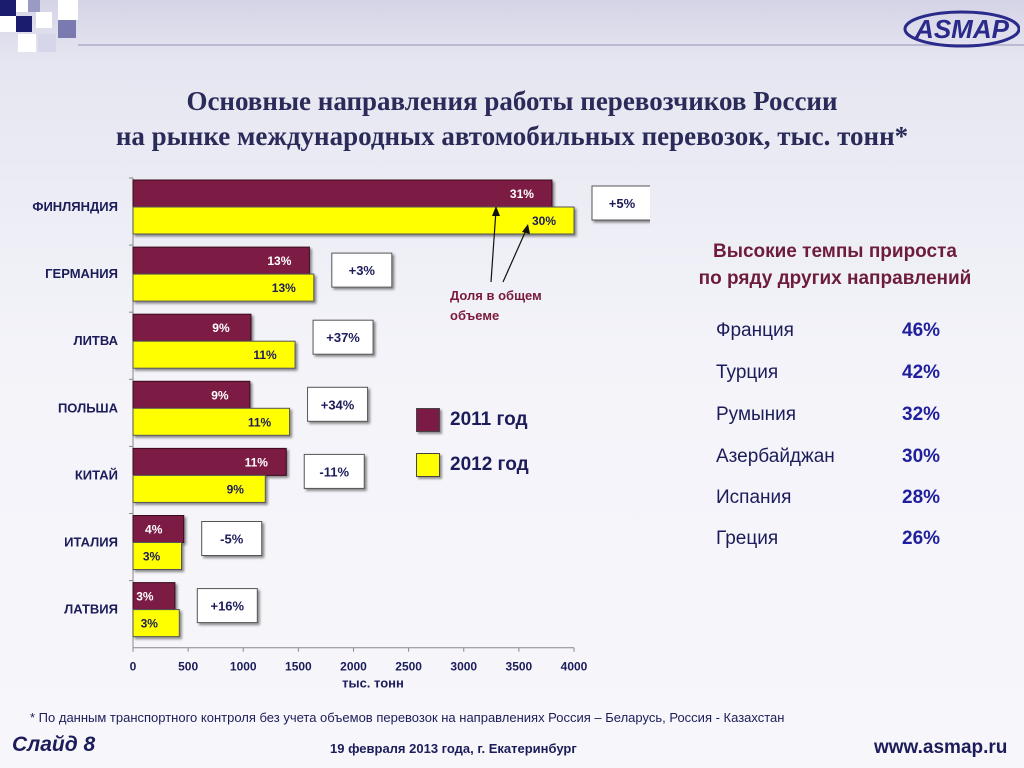 The width and height of the screenshot is (1024, 768). I want to click on change-label: +37%, so click(343, 337).